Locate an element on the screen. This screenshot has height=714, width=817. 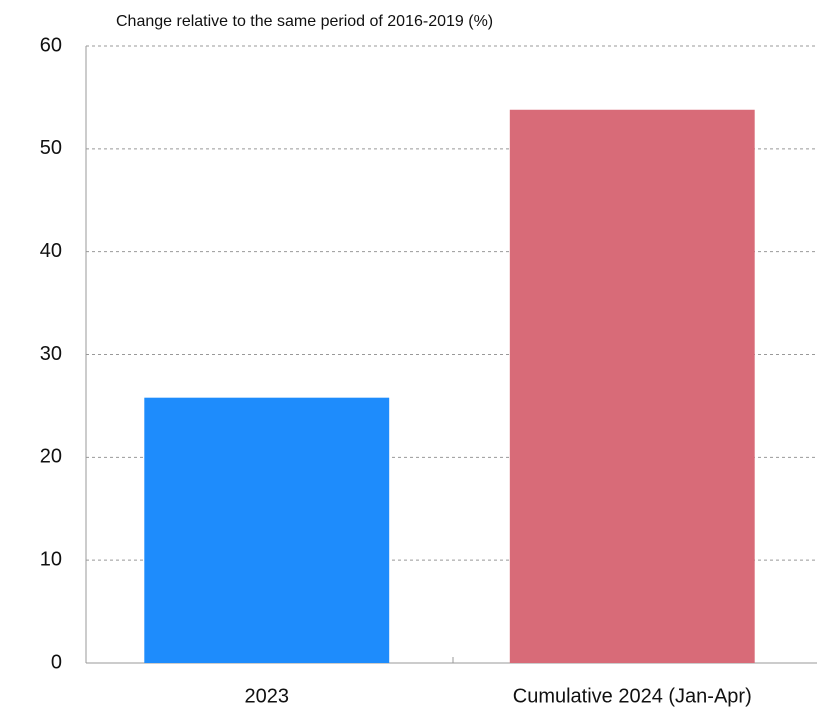
x-tick-label: Cumulative 2024 (Jan-Apr) is located at coordinates (632, 696).